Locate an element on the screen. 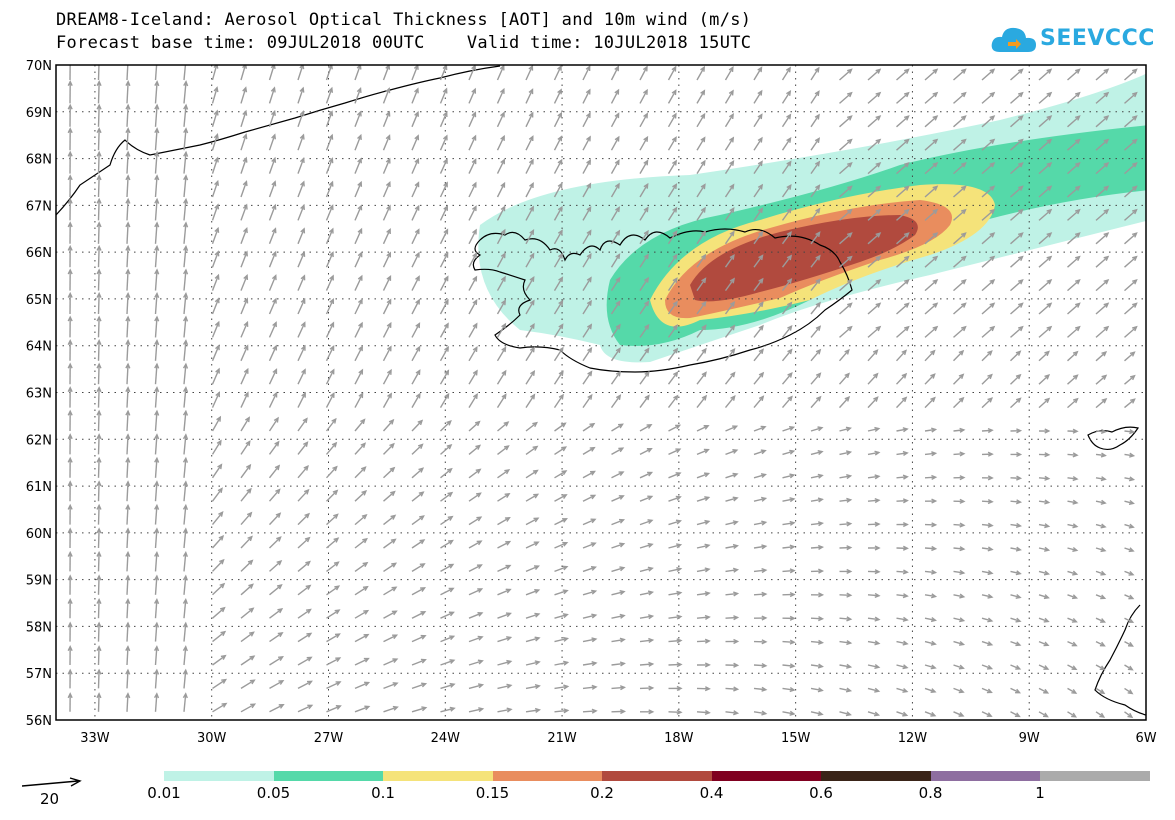 The width and height of the screenshot is (1175, 820). lat-label: 70N is located at coordinates (39, 66).